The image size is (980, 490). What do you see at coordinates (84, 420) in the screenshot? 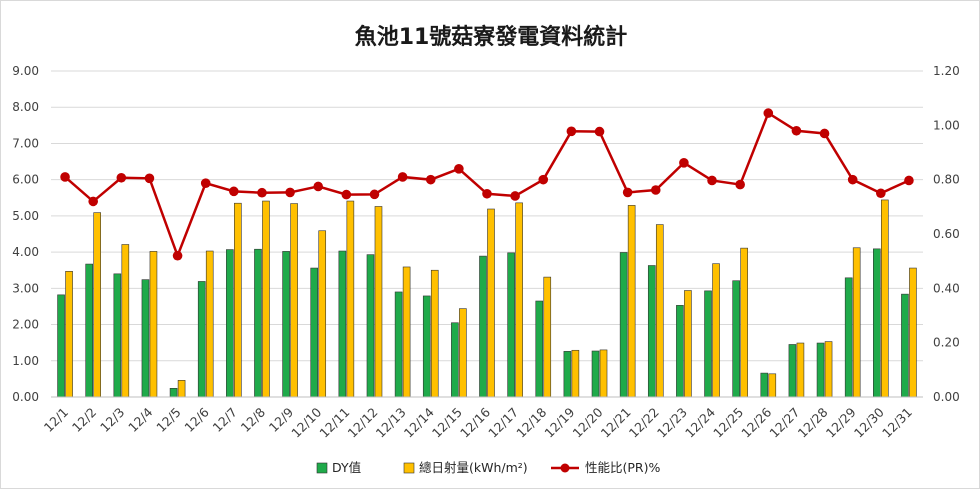
I see `x-tick-label: 12/2` at bounding box center [84, 420].